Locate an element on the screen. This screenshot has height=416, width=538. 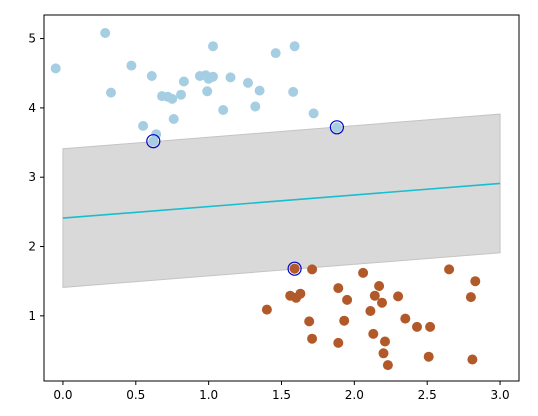
x-tick-label: 0.5 is located at coordinates (135, 395).